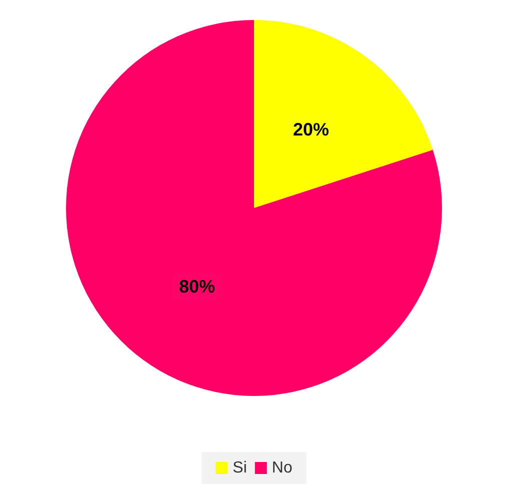 This screenshot has height=498, width=508. Describe the element at coordinates (282, 468) in the screenshot. I see `legend-label: No` at that location.